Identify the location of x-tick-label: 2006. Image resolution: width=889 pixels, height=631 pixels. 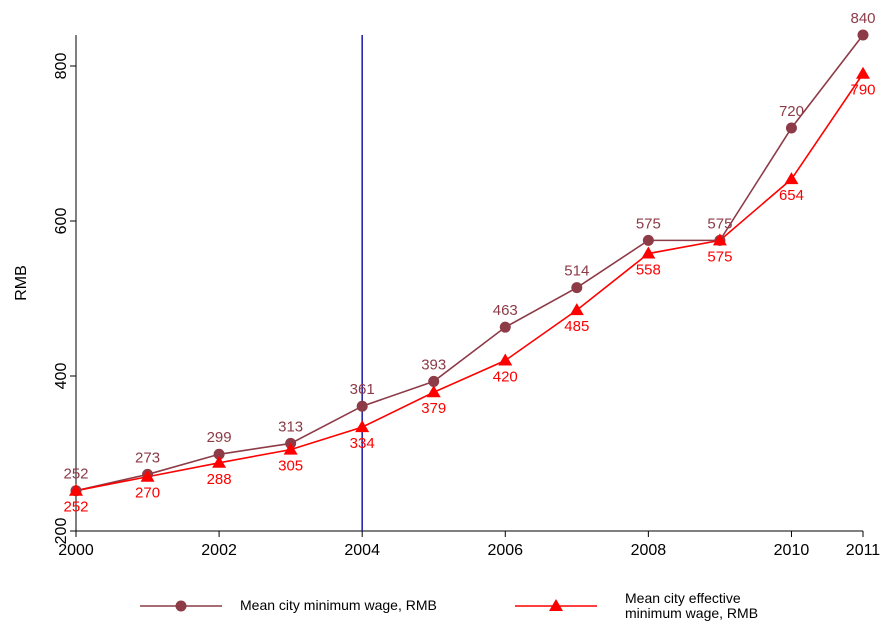
(505, 550).